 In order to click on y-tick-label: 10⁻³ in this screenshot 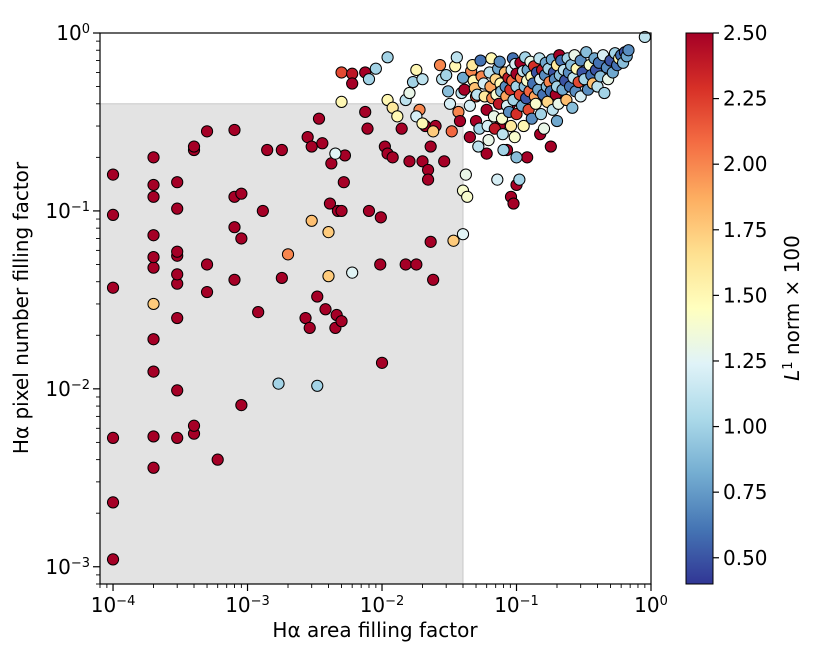, I will do `click(67, 567)`.